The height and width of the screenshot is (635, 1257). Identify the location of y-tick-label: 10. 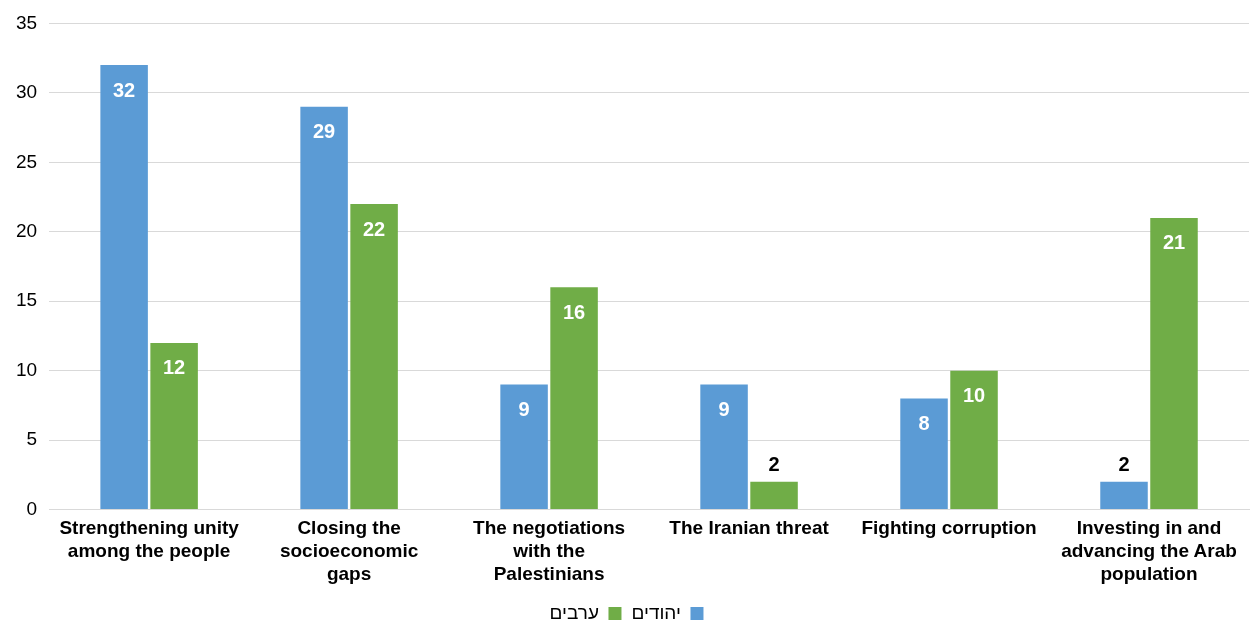
(26, 369).